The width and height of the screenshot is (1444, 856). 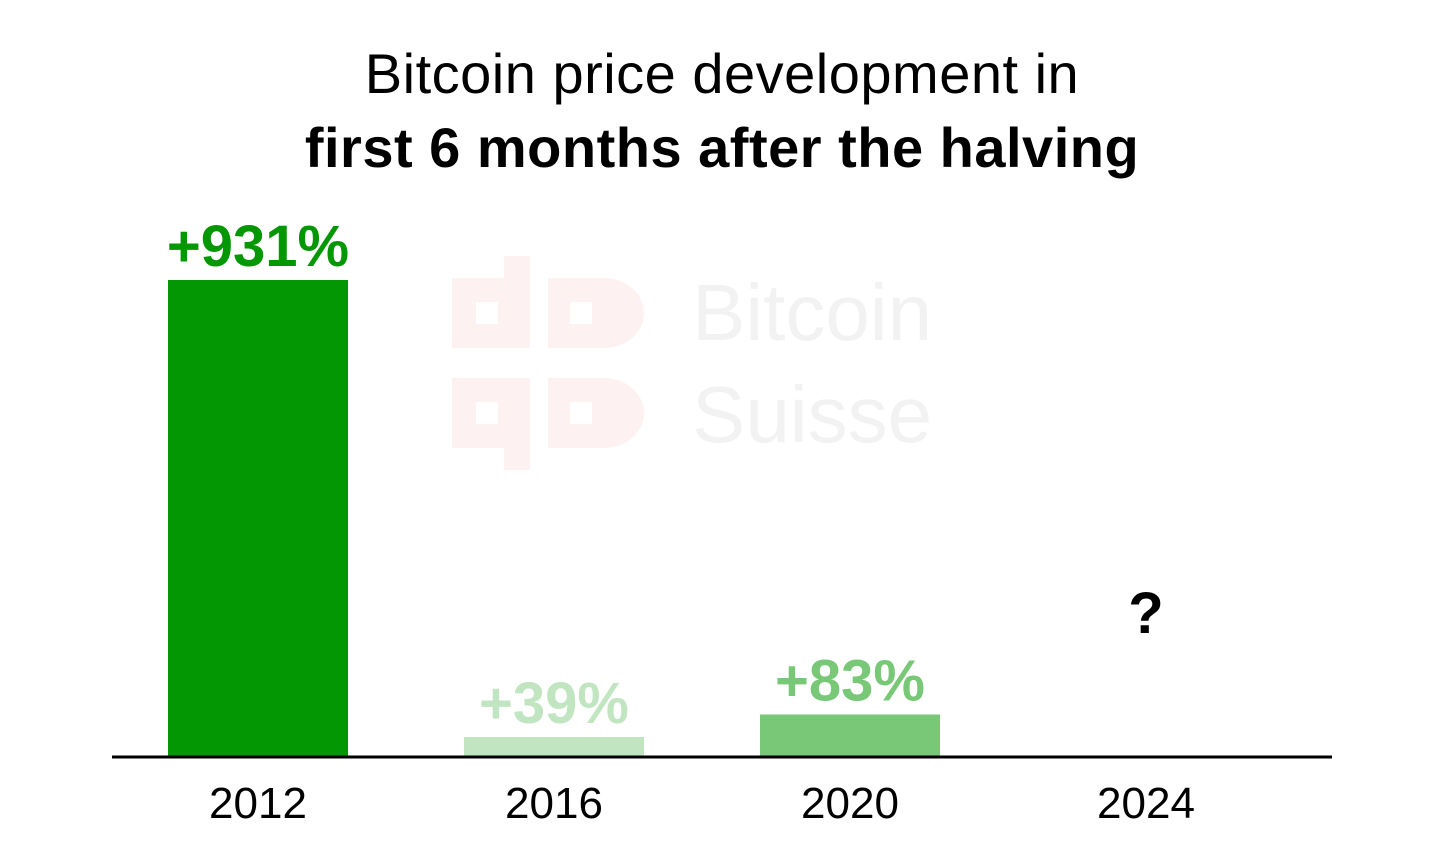 I want to click on x-tick-label-2020: 2020, so click(x=850, y=803).